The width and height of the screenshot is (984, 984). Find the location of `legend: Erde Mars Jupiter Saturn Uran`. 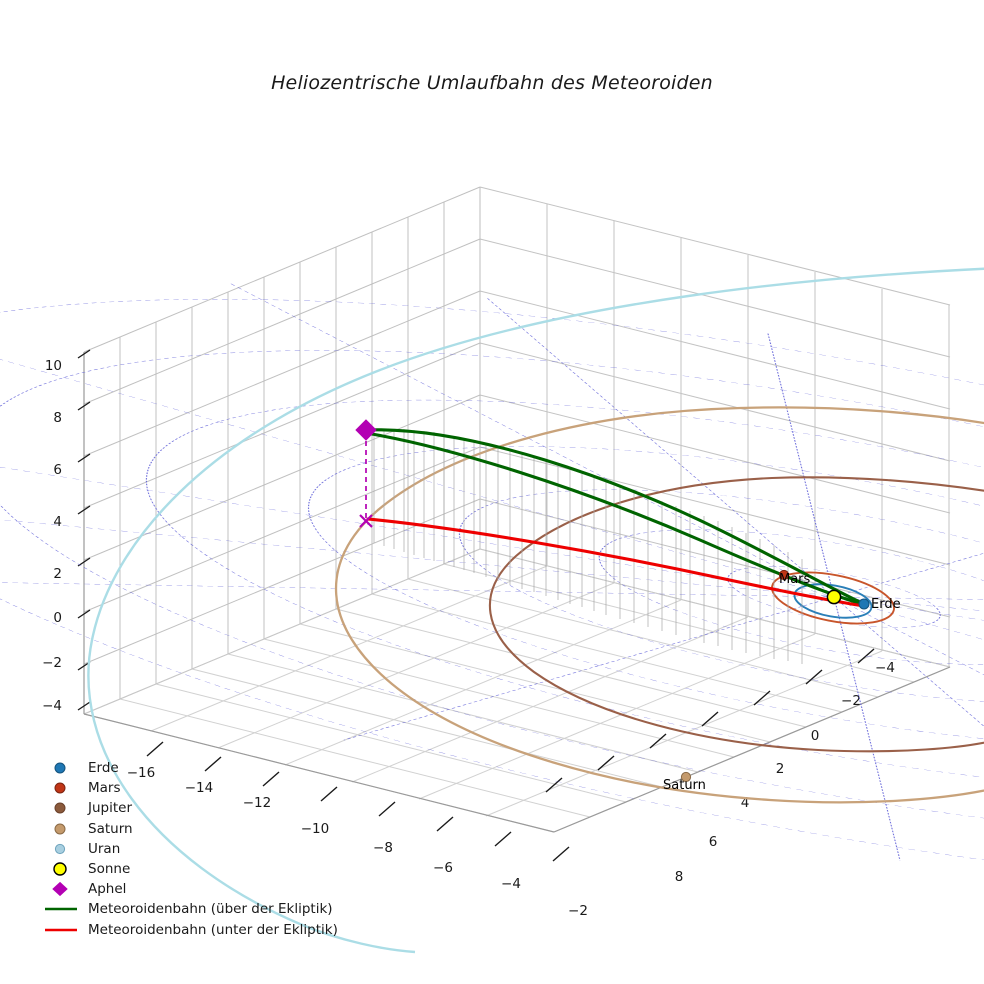

legend: Erde Mars Jupiter Saturn Uran is located at coordinates (194, 849).